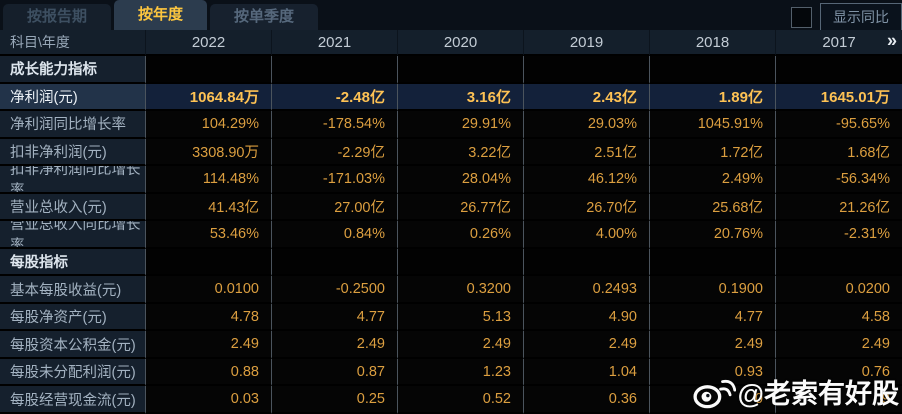 This screenshot has width=902, height=414. I want to click on table-cell: 1.89亿, so click(712, 97).